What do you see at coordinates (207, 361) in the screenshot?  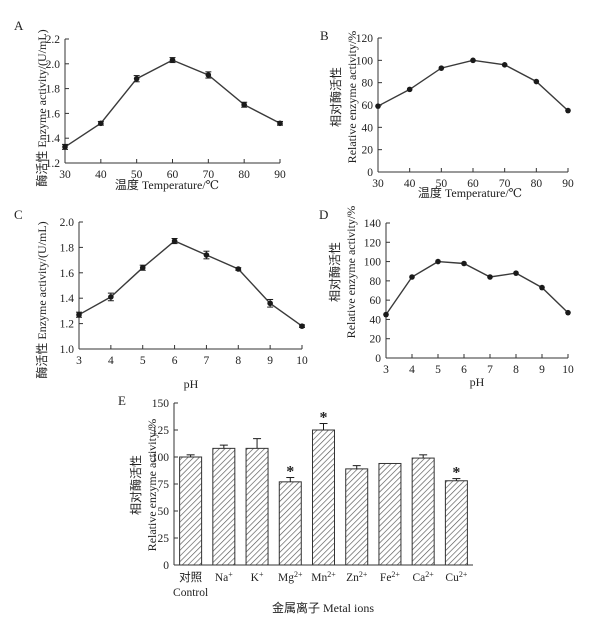 I see `x-tick-label: 7` at bounding box center [207, 361].